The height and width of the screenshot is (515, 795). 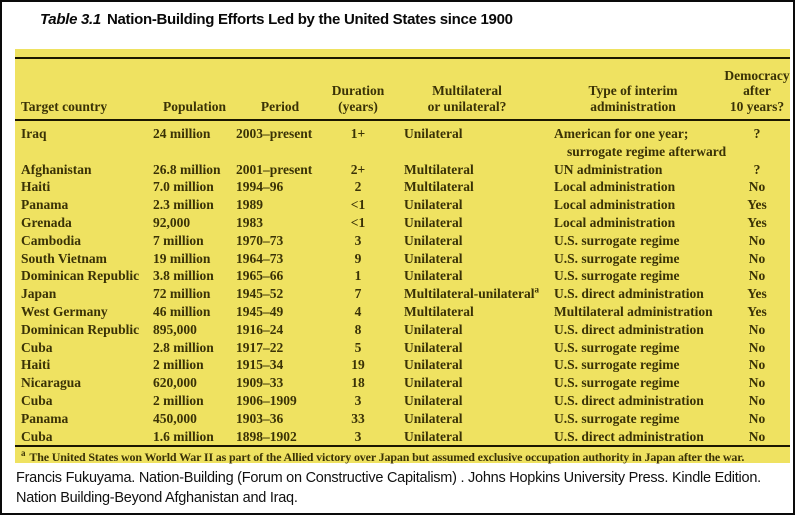 What do you see at coordinates (64, 106) in the screenshot?
I see `header-line: Target country` at bounding box center [64, 106].